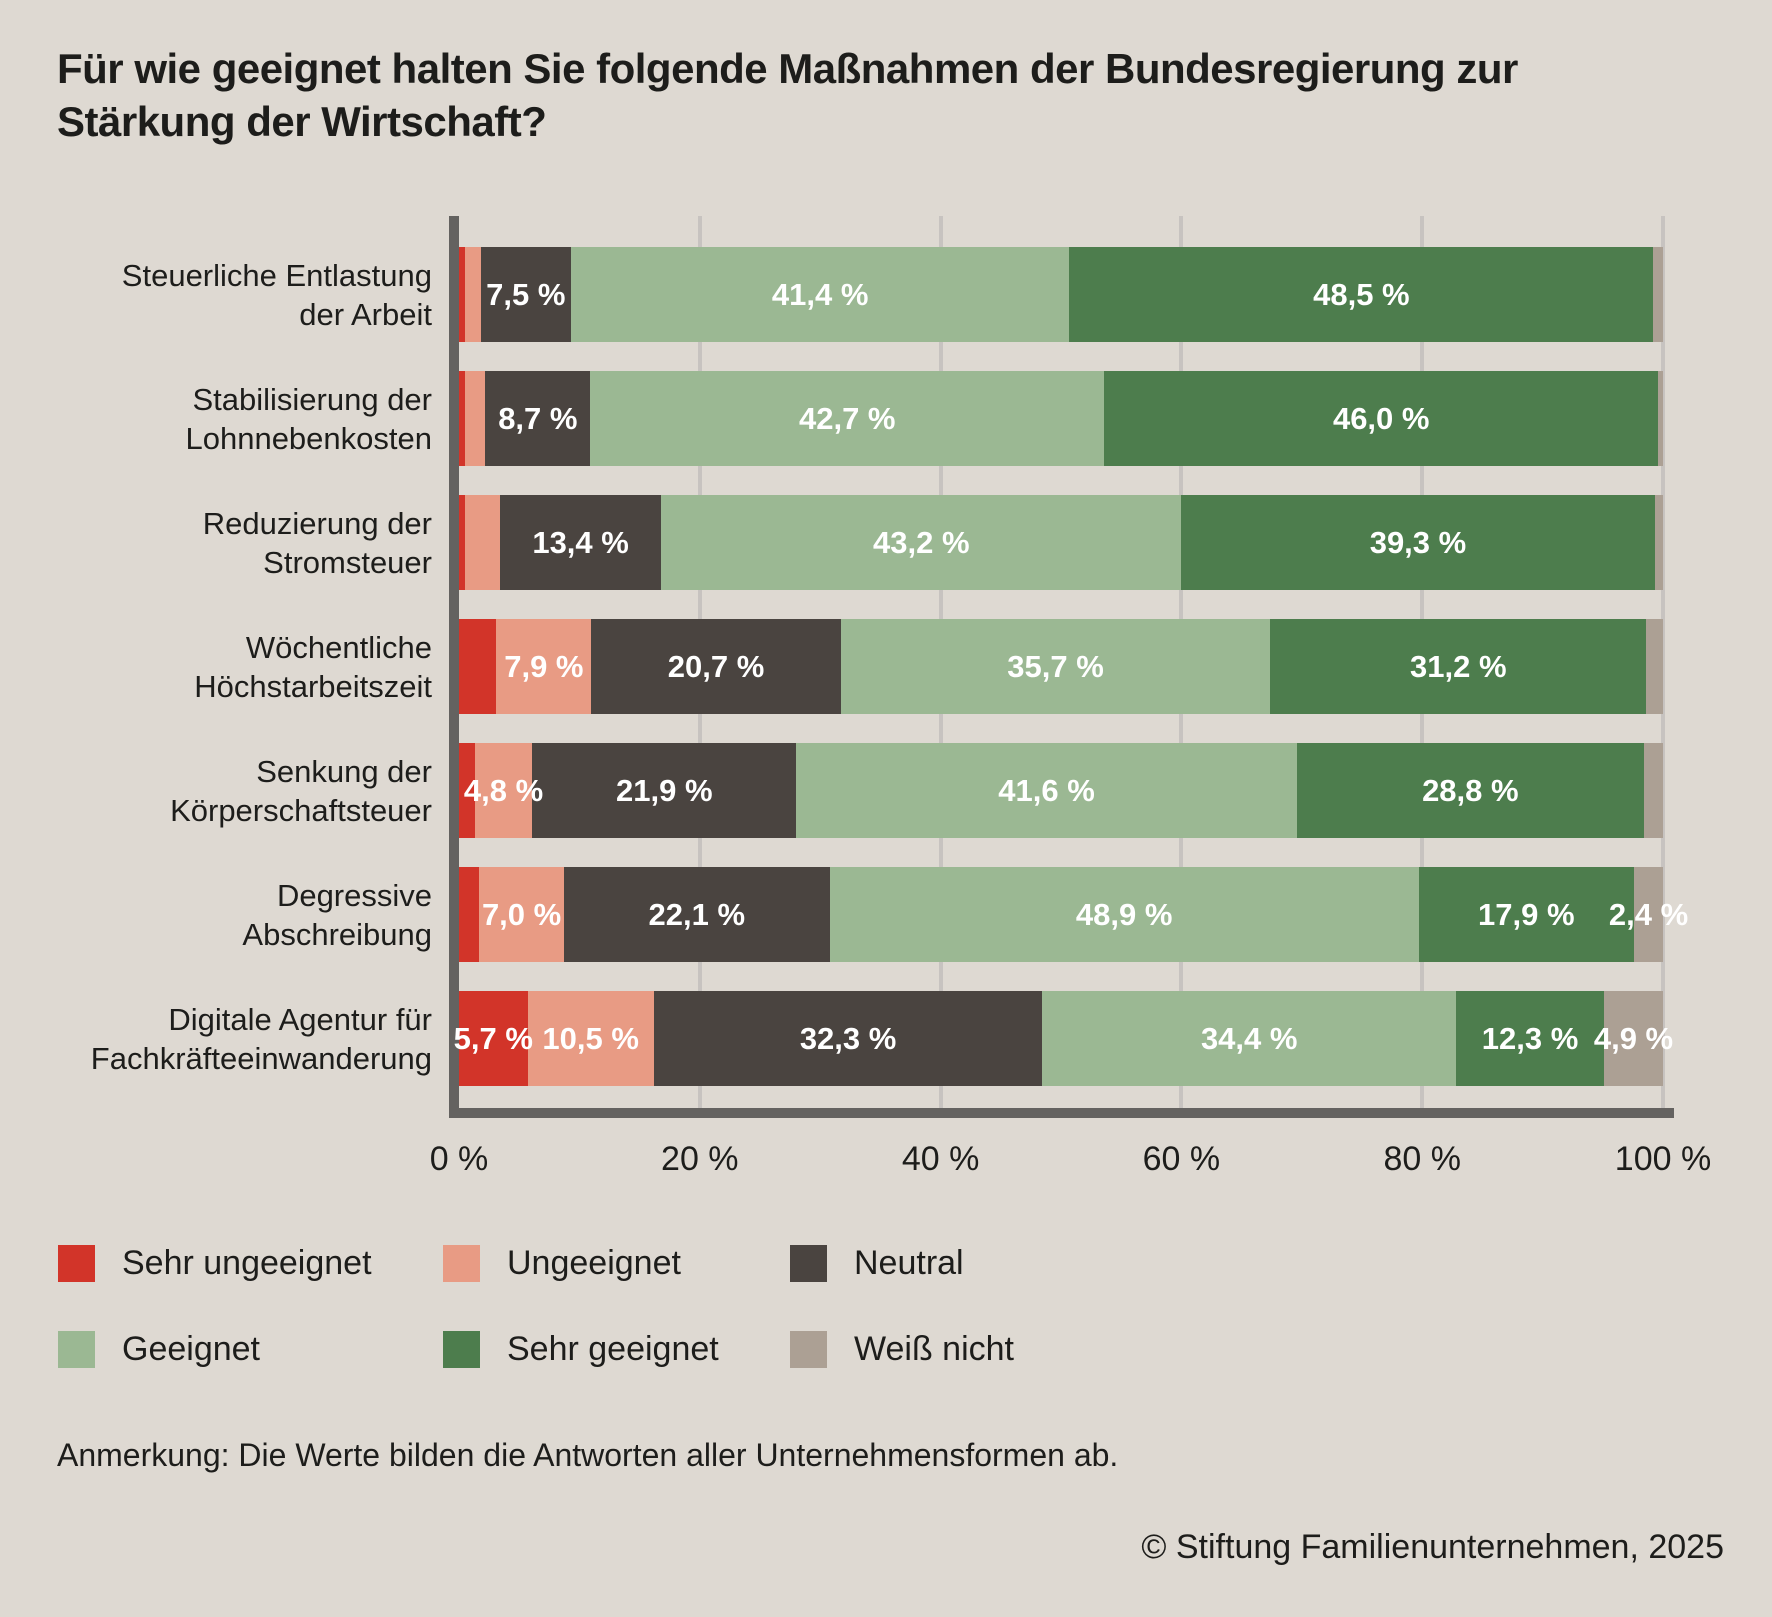 This screenshot has width=1772, height=1617. I want to click on bar: 7,0 % 22,1 % 48,9 % 17,9 % 2,4 %, so click(1073, 914).